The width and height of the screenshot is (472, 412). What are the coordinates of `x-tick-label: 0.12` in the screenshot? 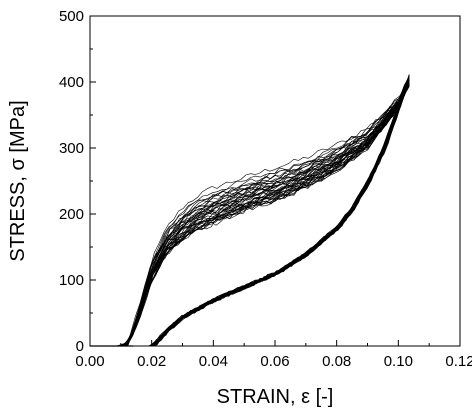 It's located at (458, 361).